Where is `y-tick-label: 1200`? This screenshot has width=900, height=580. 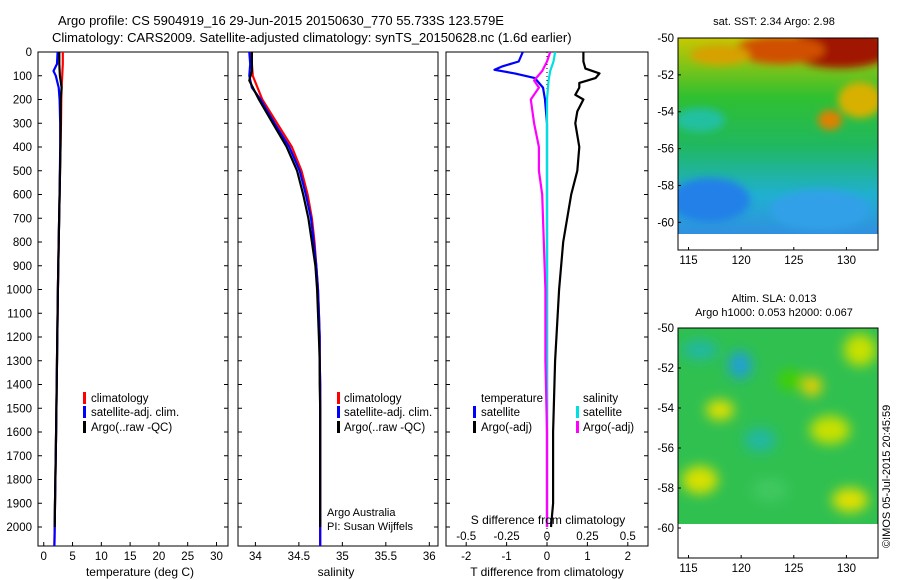
y-tick-label: 1200 is located at coordinates (19, 338).